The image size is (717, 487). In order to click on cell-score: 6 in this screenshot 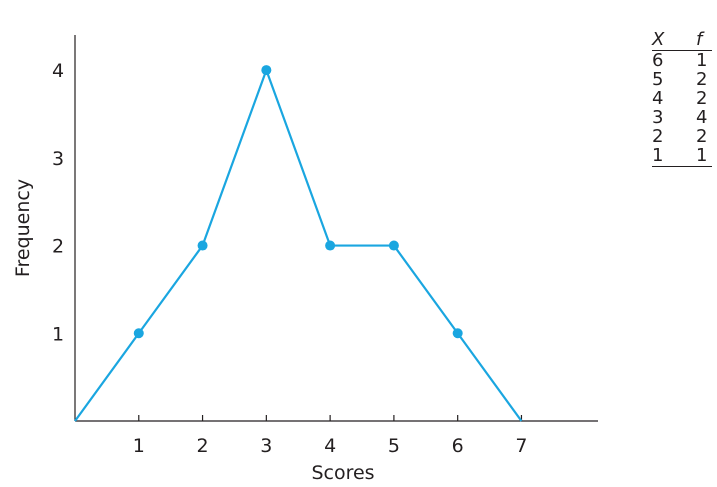, I will do `click(658, 60)`.